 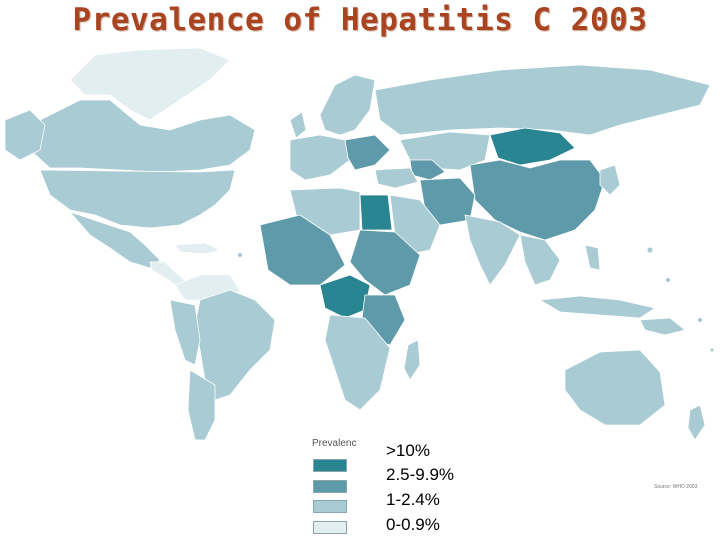 What do you see at coordinates (385, 262) in the screenshot?
I see `region-sudan-horn` at bounding box center [385, 262].